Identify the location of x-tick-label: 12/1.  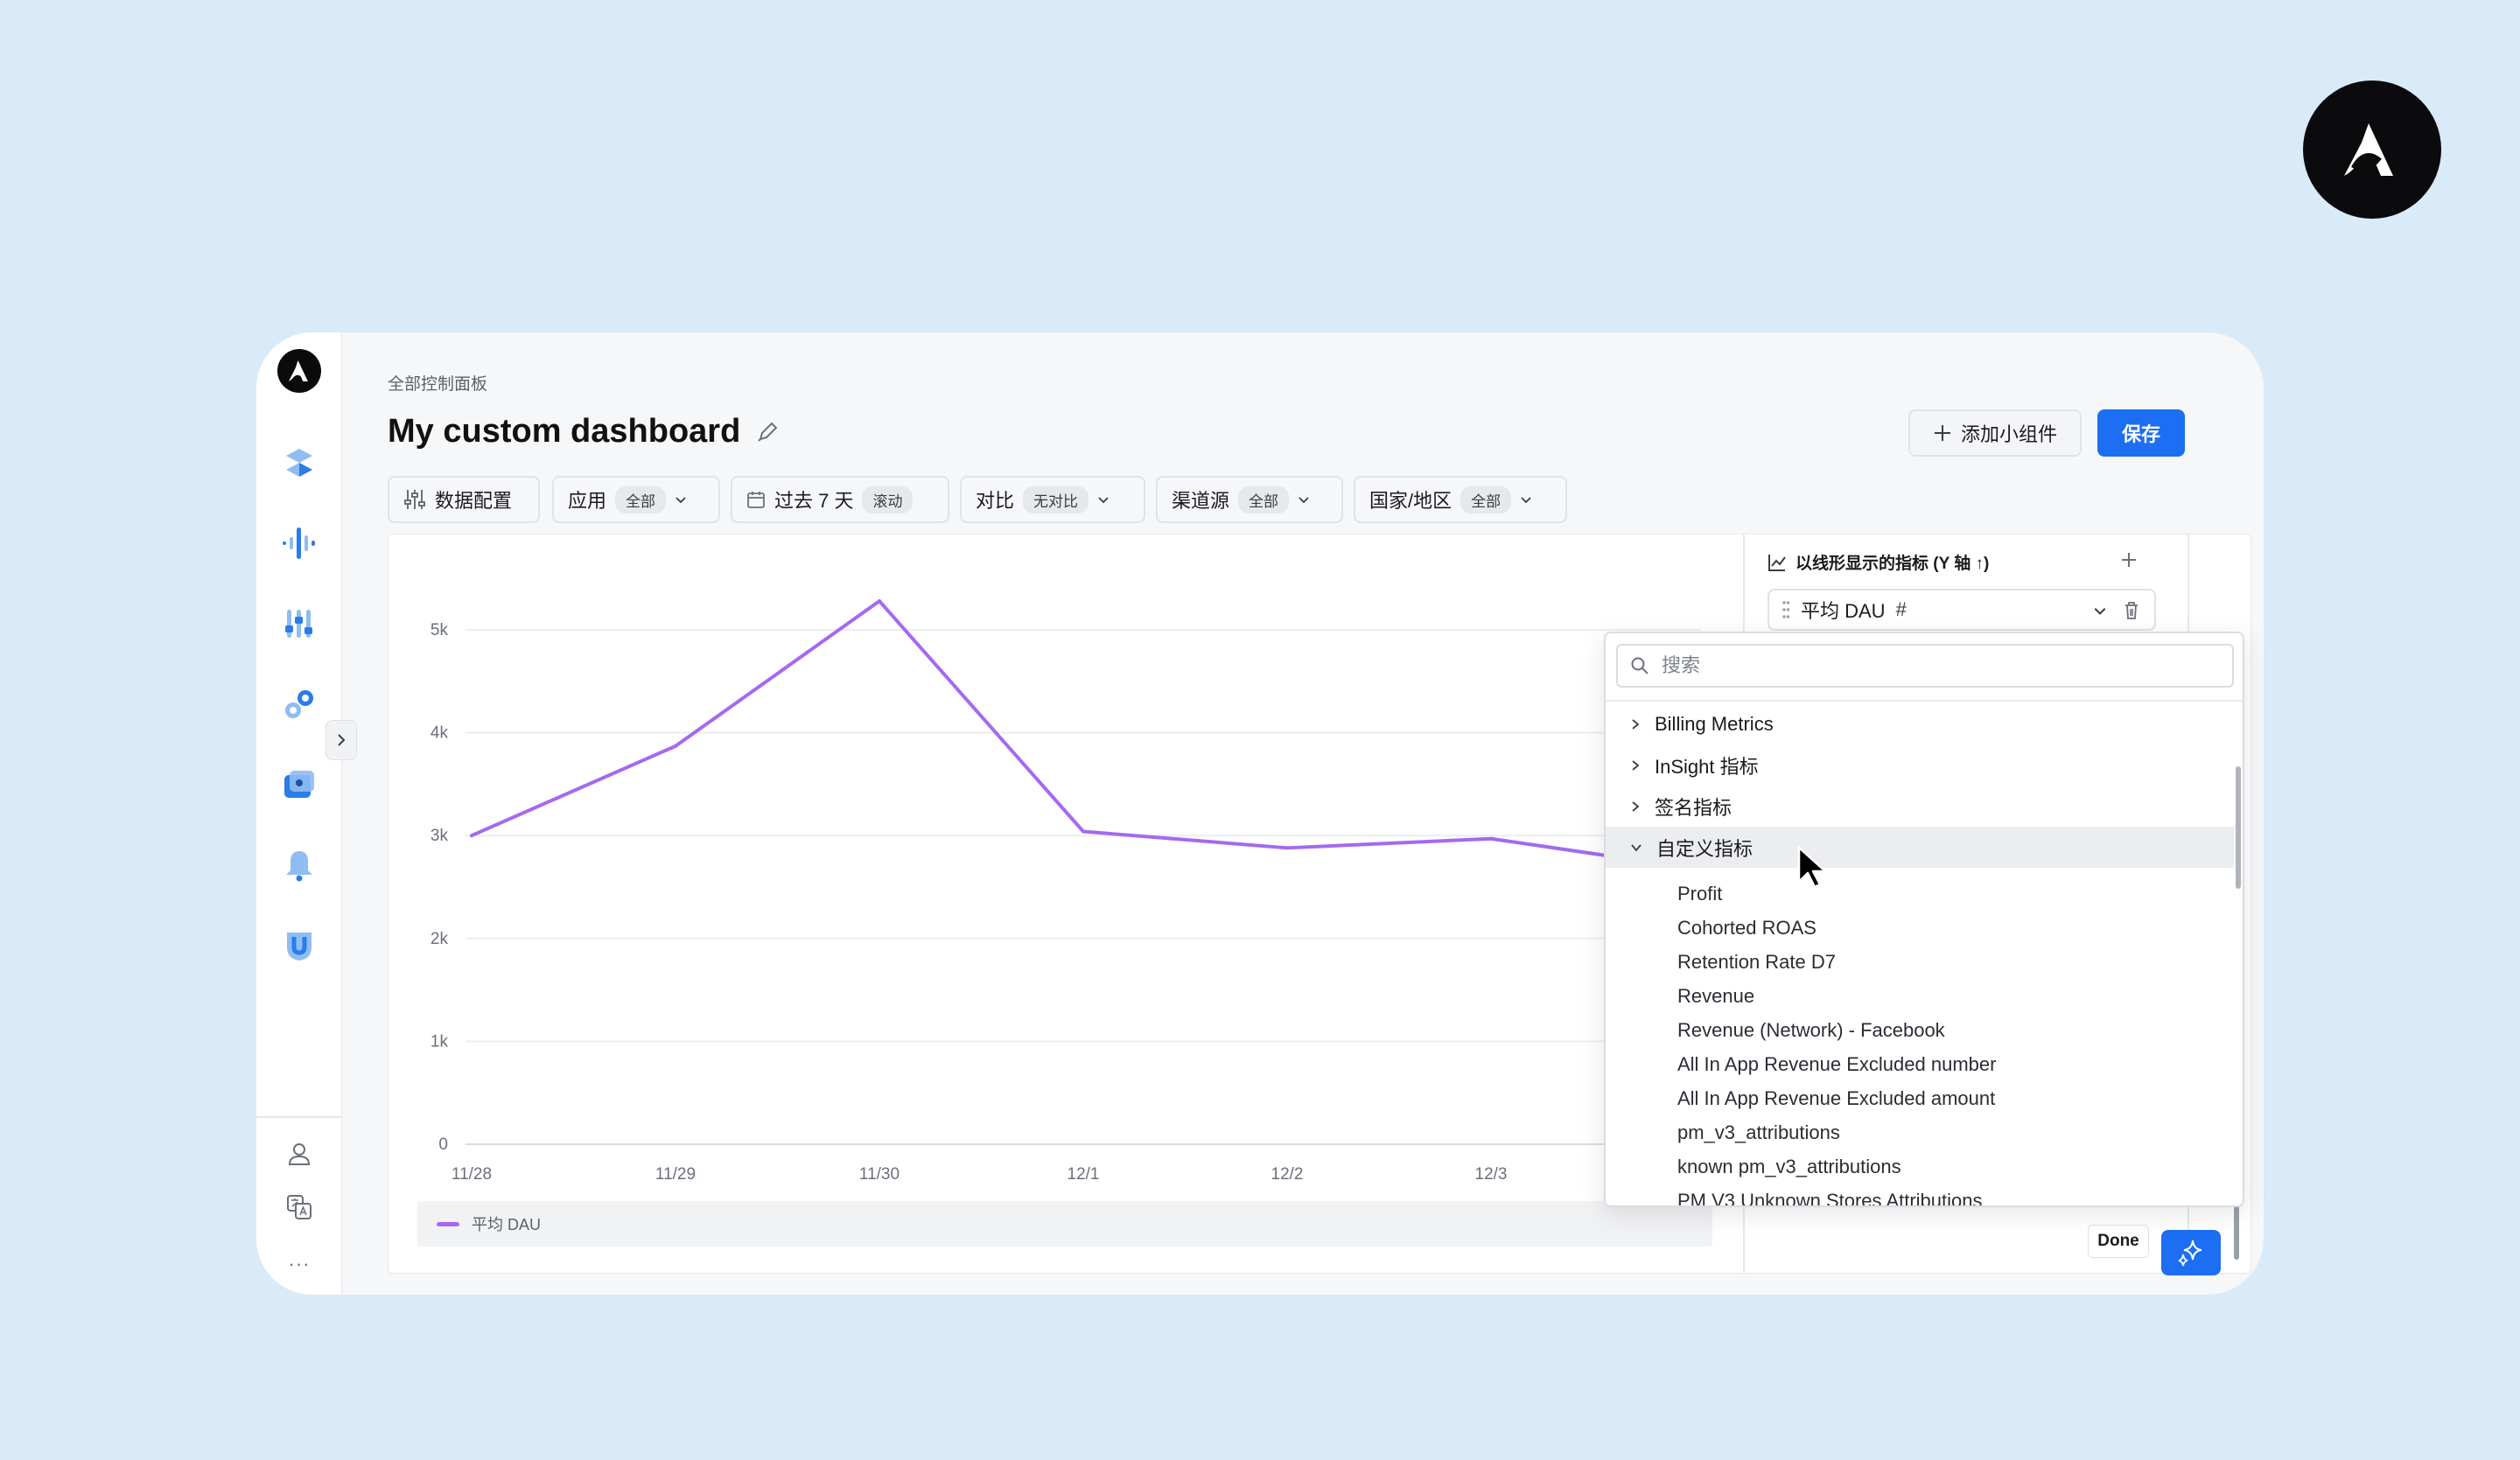
(1084, 1175).